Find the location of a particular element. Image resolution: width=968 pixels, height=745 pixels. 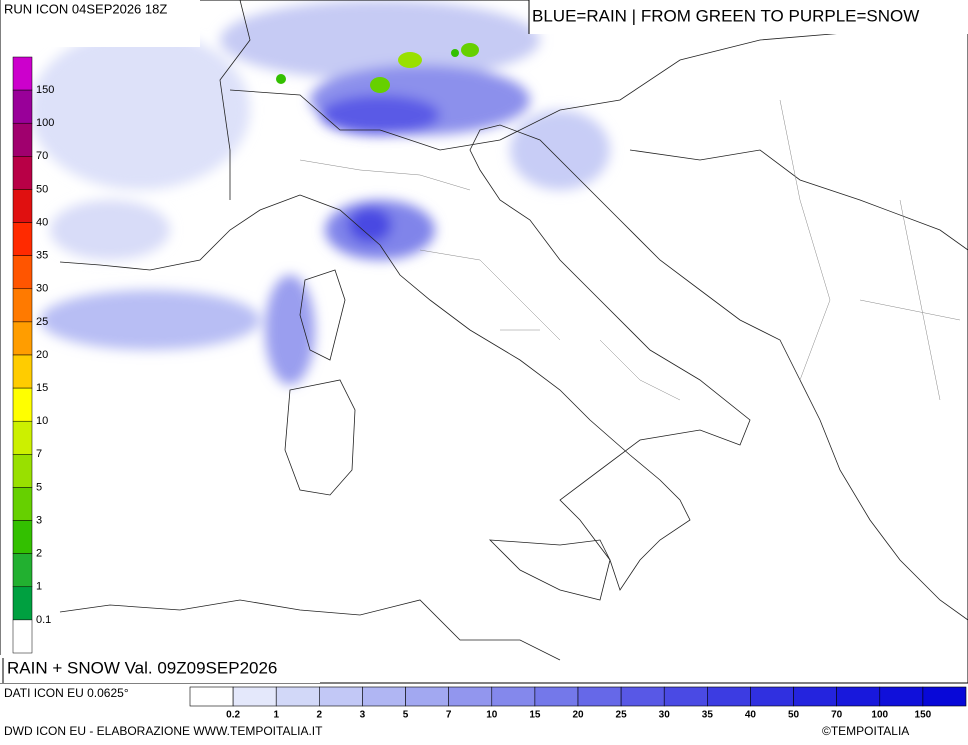

run-box is located at coordinates (100, 23).